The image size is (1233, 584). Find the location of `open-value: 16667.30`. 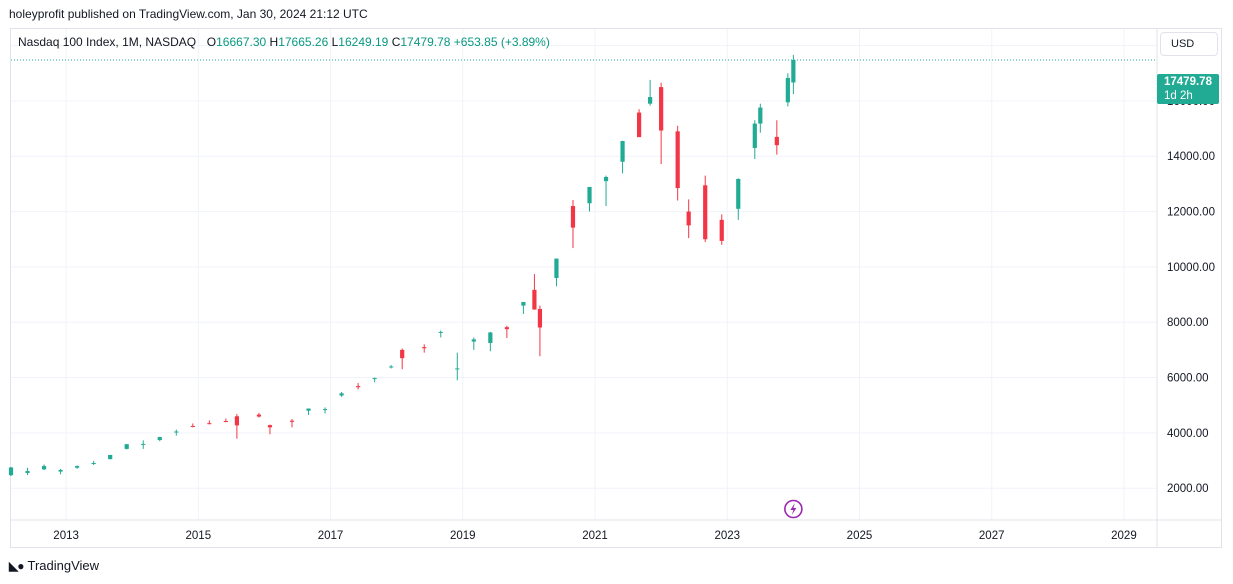

open-value: 16667.30 is located at coordinates (241, 42).